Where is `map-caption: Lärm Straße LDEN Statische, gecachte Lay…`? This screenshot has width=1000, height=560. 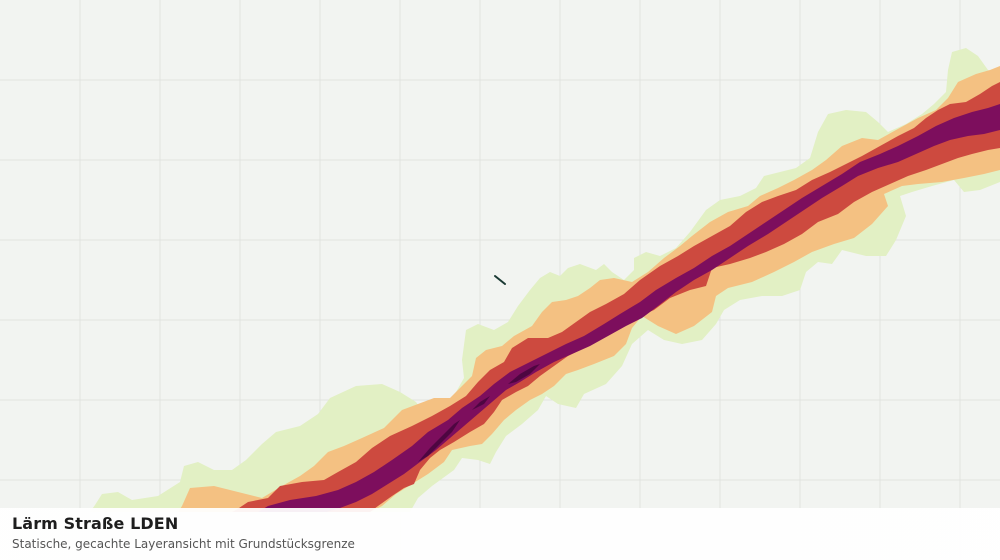 map-caption: Lärm Straße LDEN Statische, gecachte Lay… is located at coordinates (500, 534).